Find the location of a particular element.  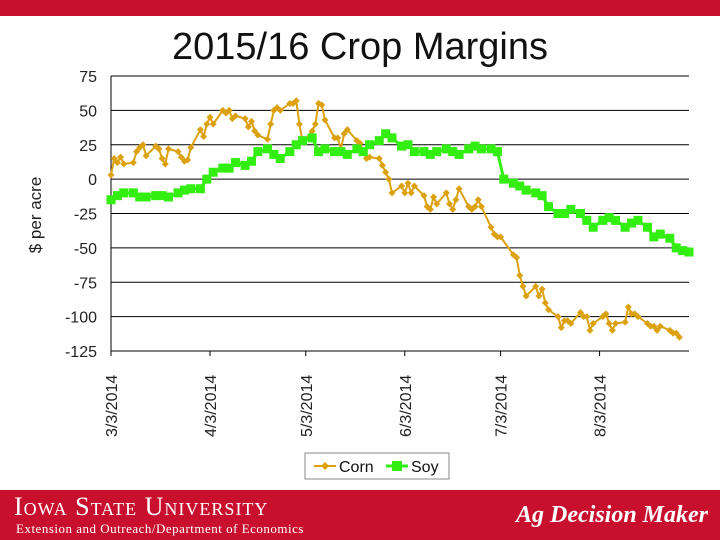

legend-label-corn: Corn is located at coordinates (356, 467).